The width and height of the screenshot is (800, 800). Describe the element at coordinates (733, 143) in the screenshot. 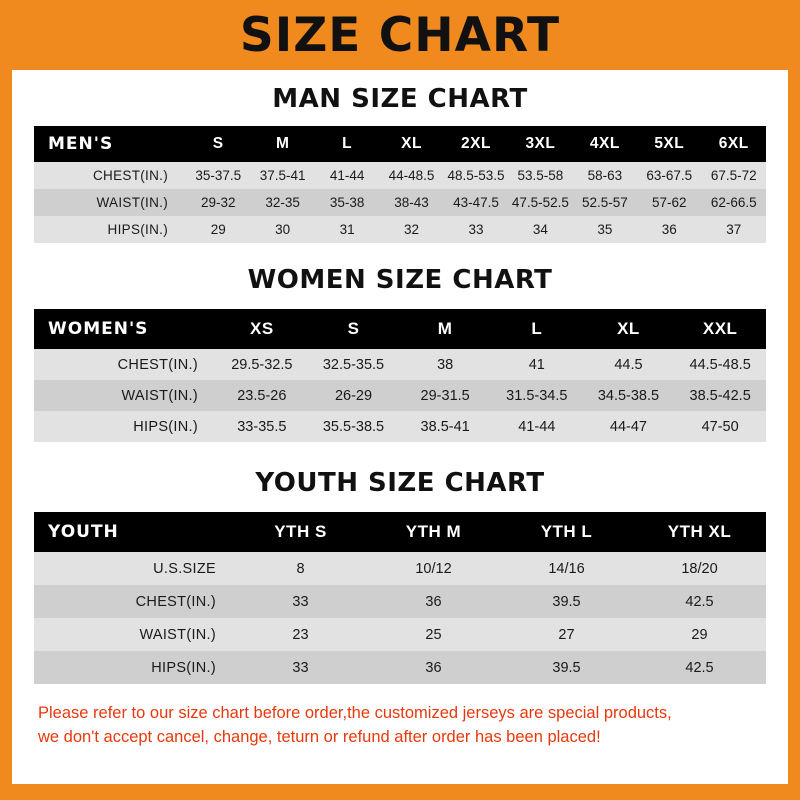

I see `man-col-8: 6XL` at that location.